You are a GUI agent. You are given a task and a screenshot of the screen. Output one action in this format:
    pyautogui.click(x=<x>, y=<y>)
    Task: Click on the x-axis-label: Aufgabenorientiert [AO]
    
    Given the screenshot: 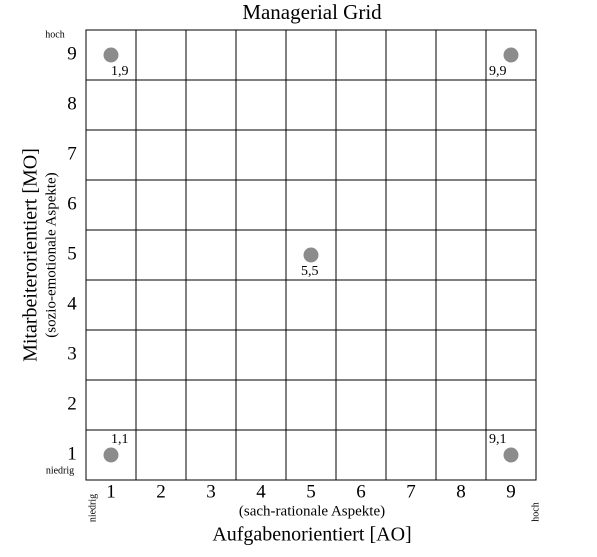 What is the action you would take?
    pyautogui.click(x=311, y=535)
    